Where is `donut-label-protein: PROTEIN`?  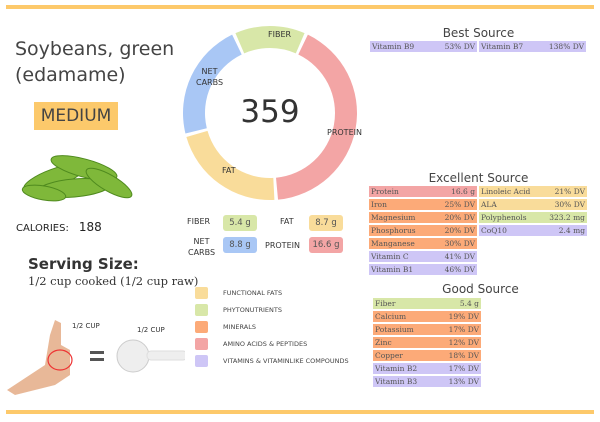 donut-label-protein: PROTEIN is located at coordinates (344, 132).